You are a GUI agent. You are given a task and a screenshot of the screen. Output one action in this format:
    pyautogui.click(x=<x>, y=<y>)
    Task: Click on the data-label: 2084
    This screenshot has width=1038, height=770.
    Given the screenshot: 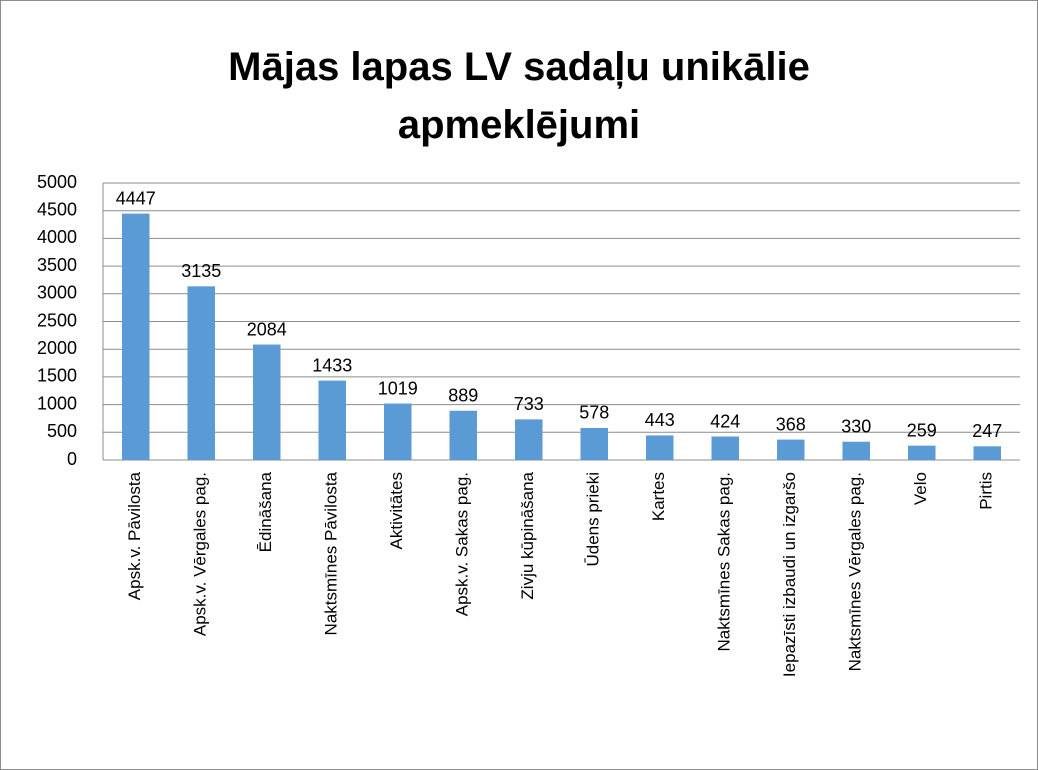 What is the action you would take?
    pyautogui.click(x=267, y=329)
    